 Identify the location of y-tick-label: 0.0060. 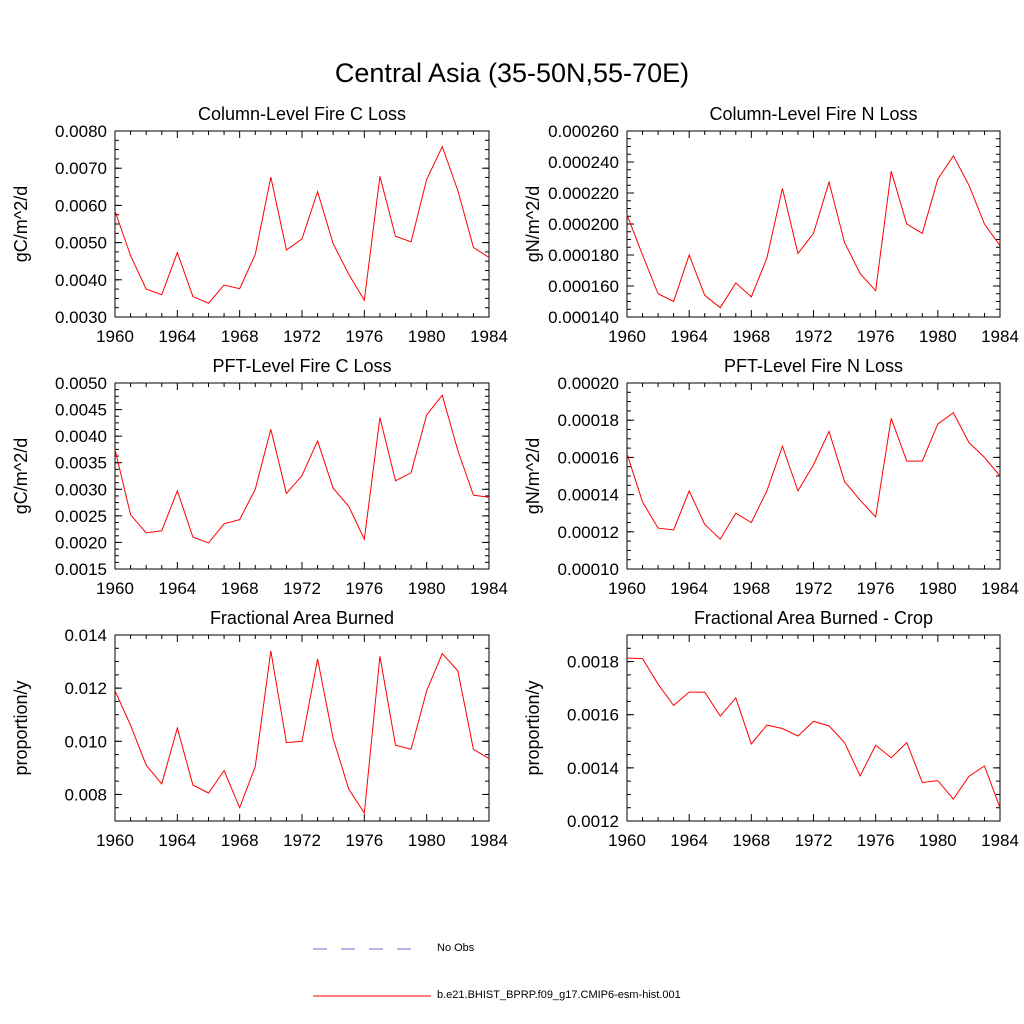
(81, 205).